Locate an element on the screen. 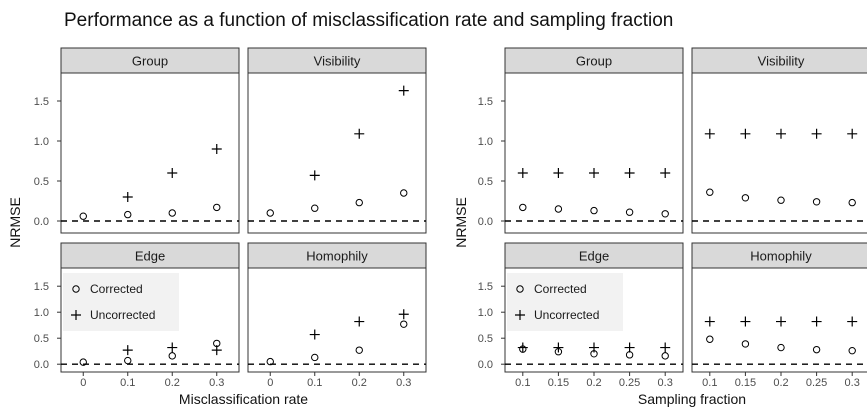 The height and width of the screenshot is (410, 867). x-tick-label: 0 is located at coordinates (83, 383).